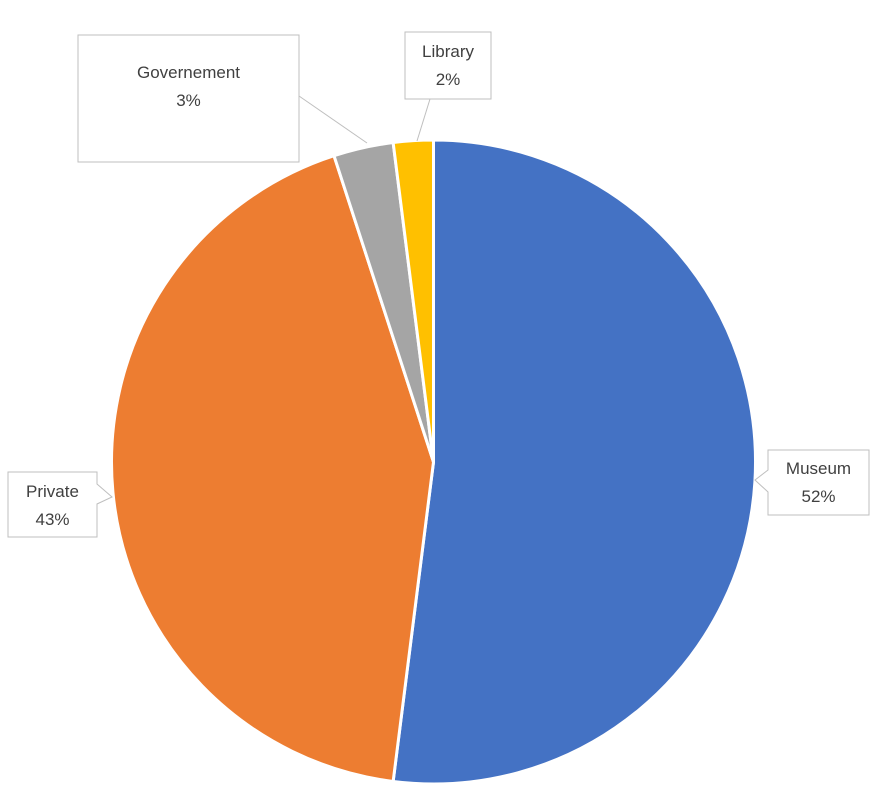 This screenshot has width=875, height=790. I want to click on label-library-value: 2%, so click(448, 79).